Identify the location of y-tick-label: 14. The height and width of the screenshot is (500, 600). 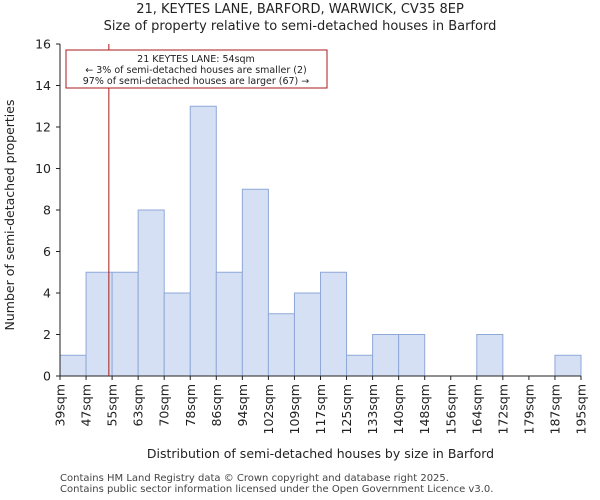
(43, 85).